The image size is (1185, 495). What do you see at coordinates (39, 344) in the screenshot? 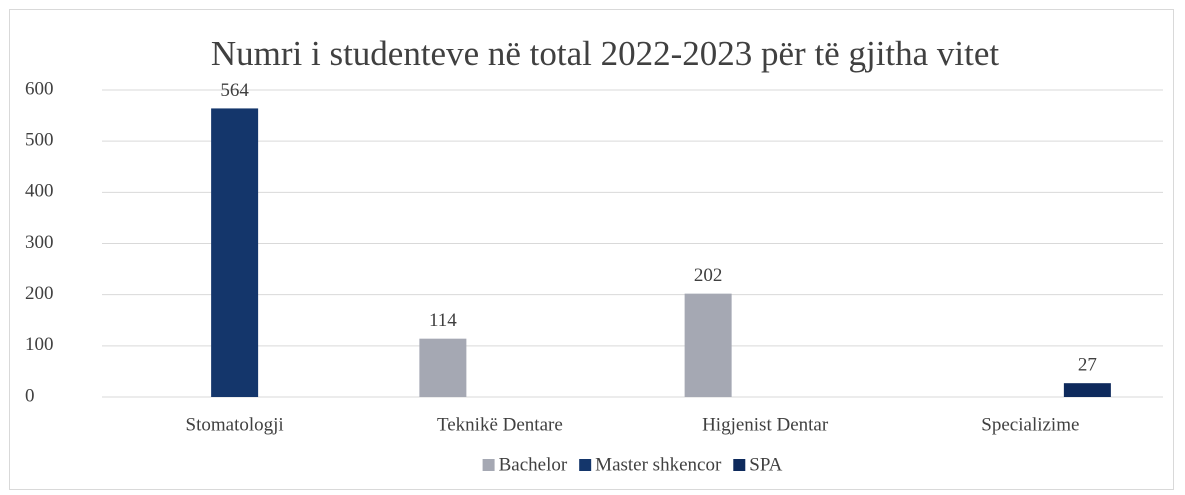
I see `y-tick-label: 100` at bounding box center [39, 344].